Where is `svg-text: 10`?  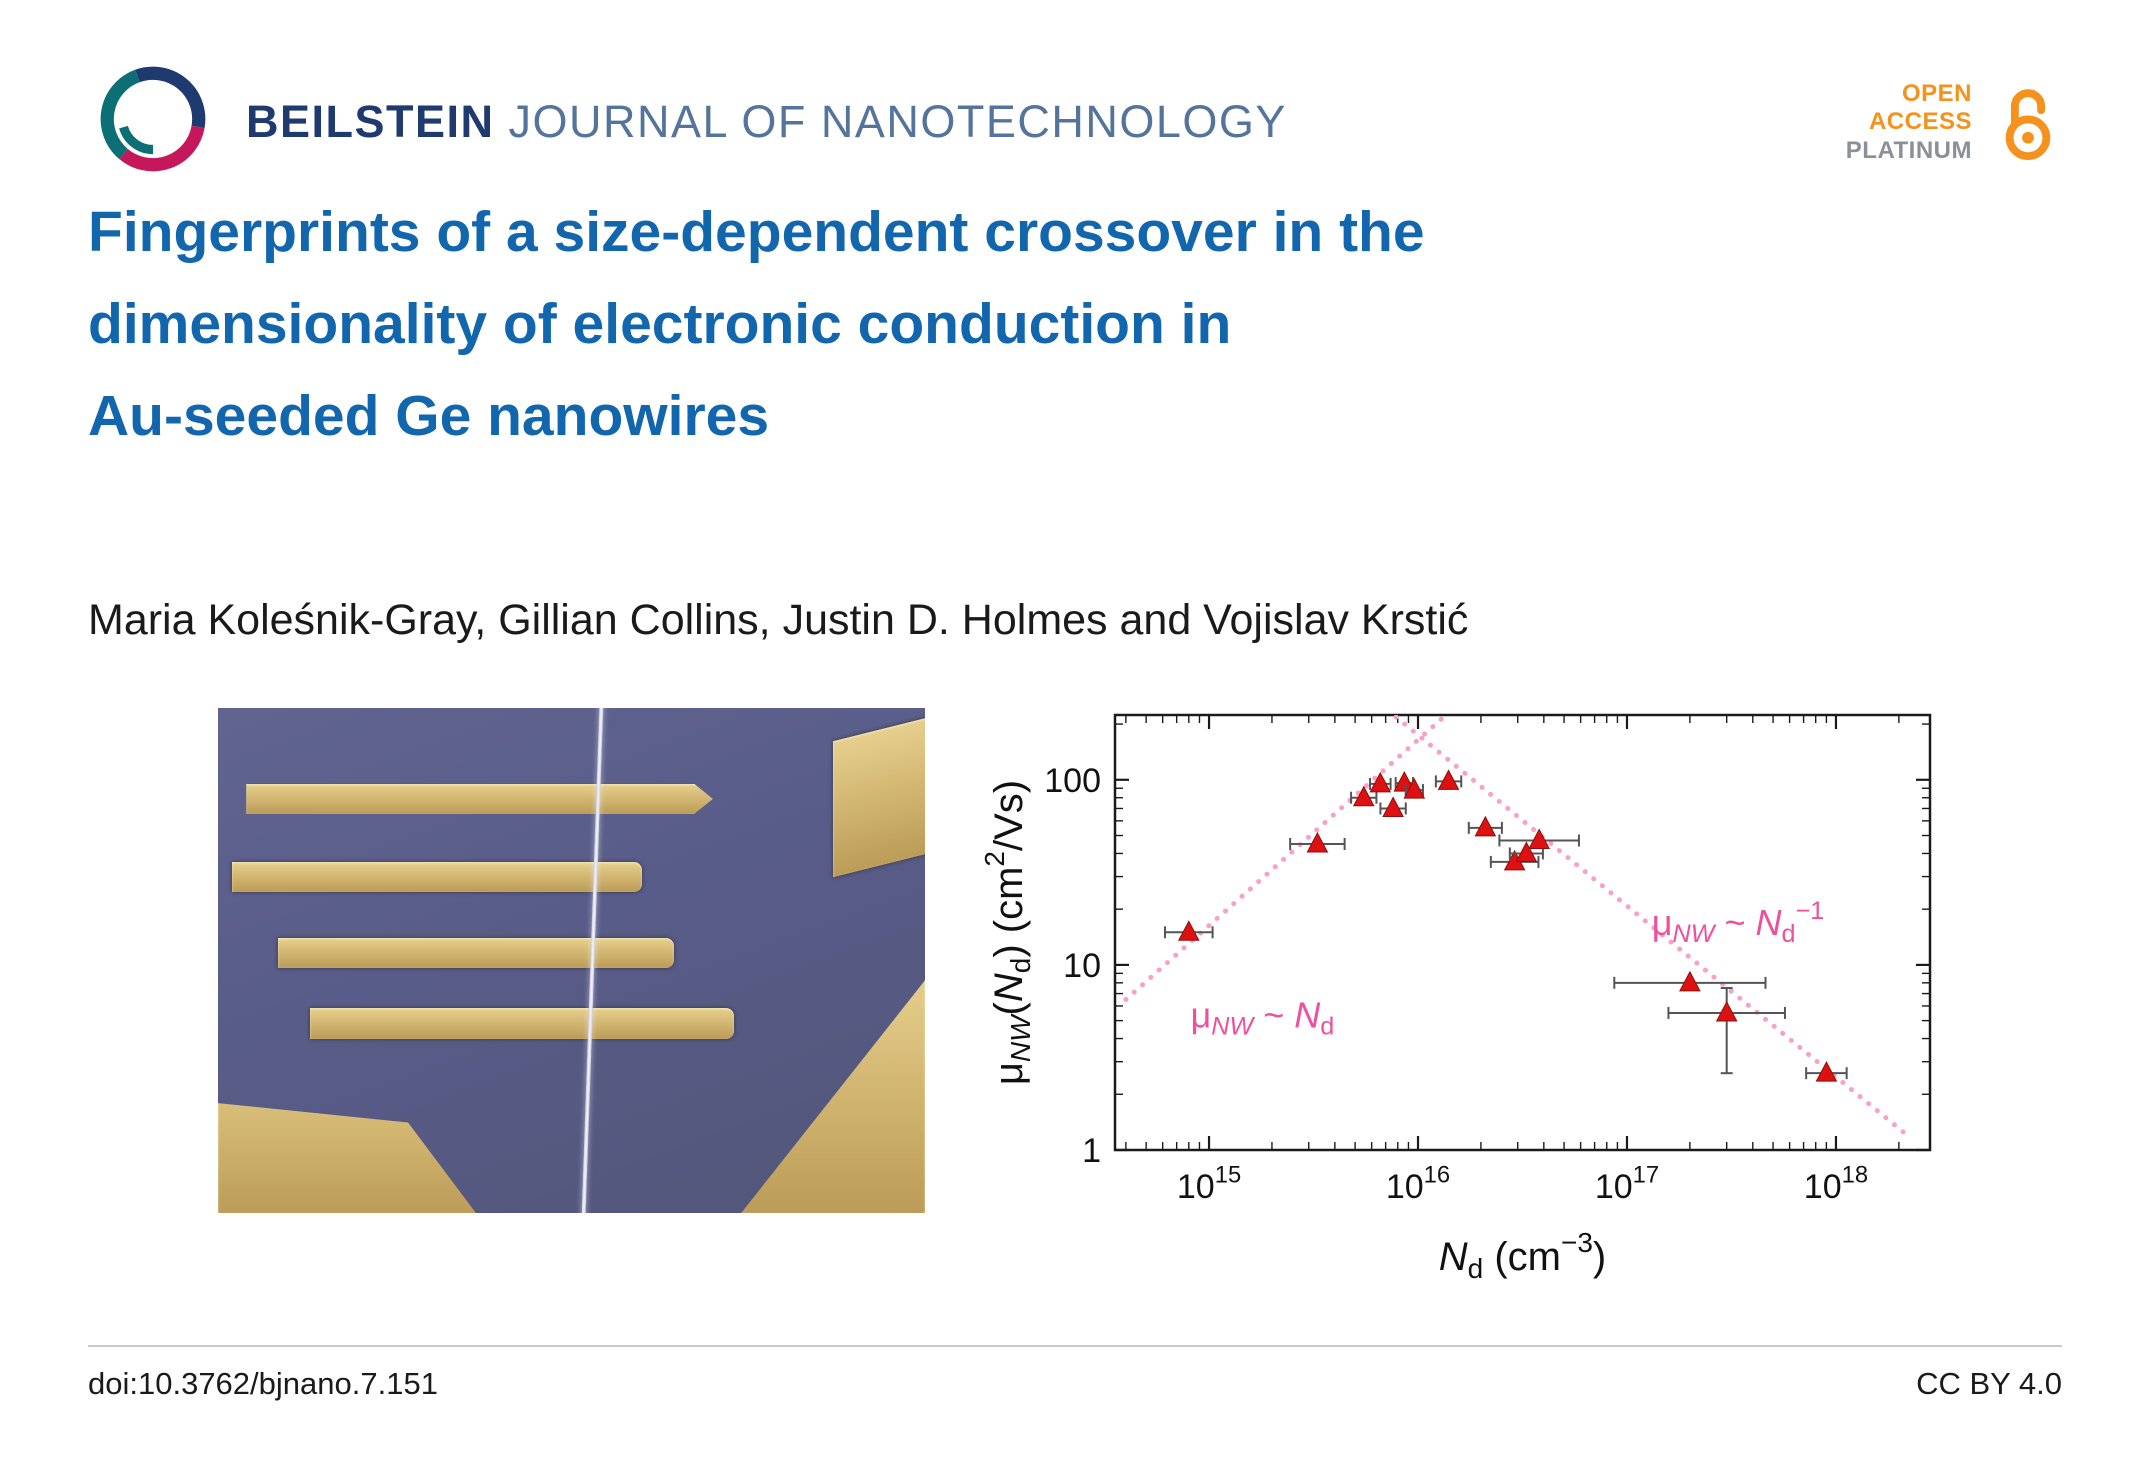
svg-text: 10 is located at coordinates (1082, 966).